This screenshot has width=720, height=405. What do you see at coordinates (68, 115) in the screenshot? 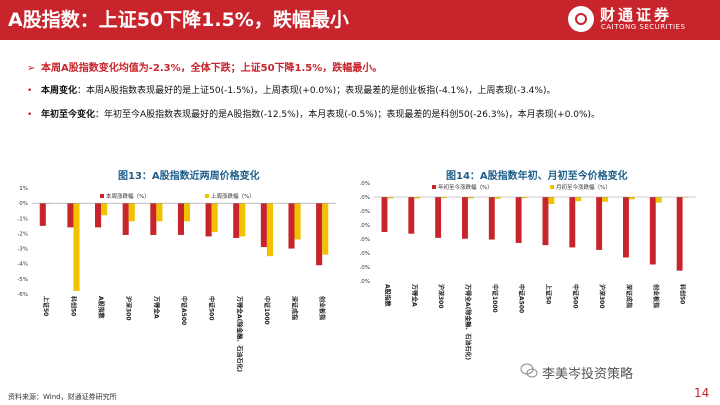
I see `ytd-change-label: 年初至今变化` at bounding box center [68, 115].